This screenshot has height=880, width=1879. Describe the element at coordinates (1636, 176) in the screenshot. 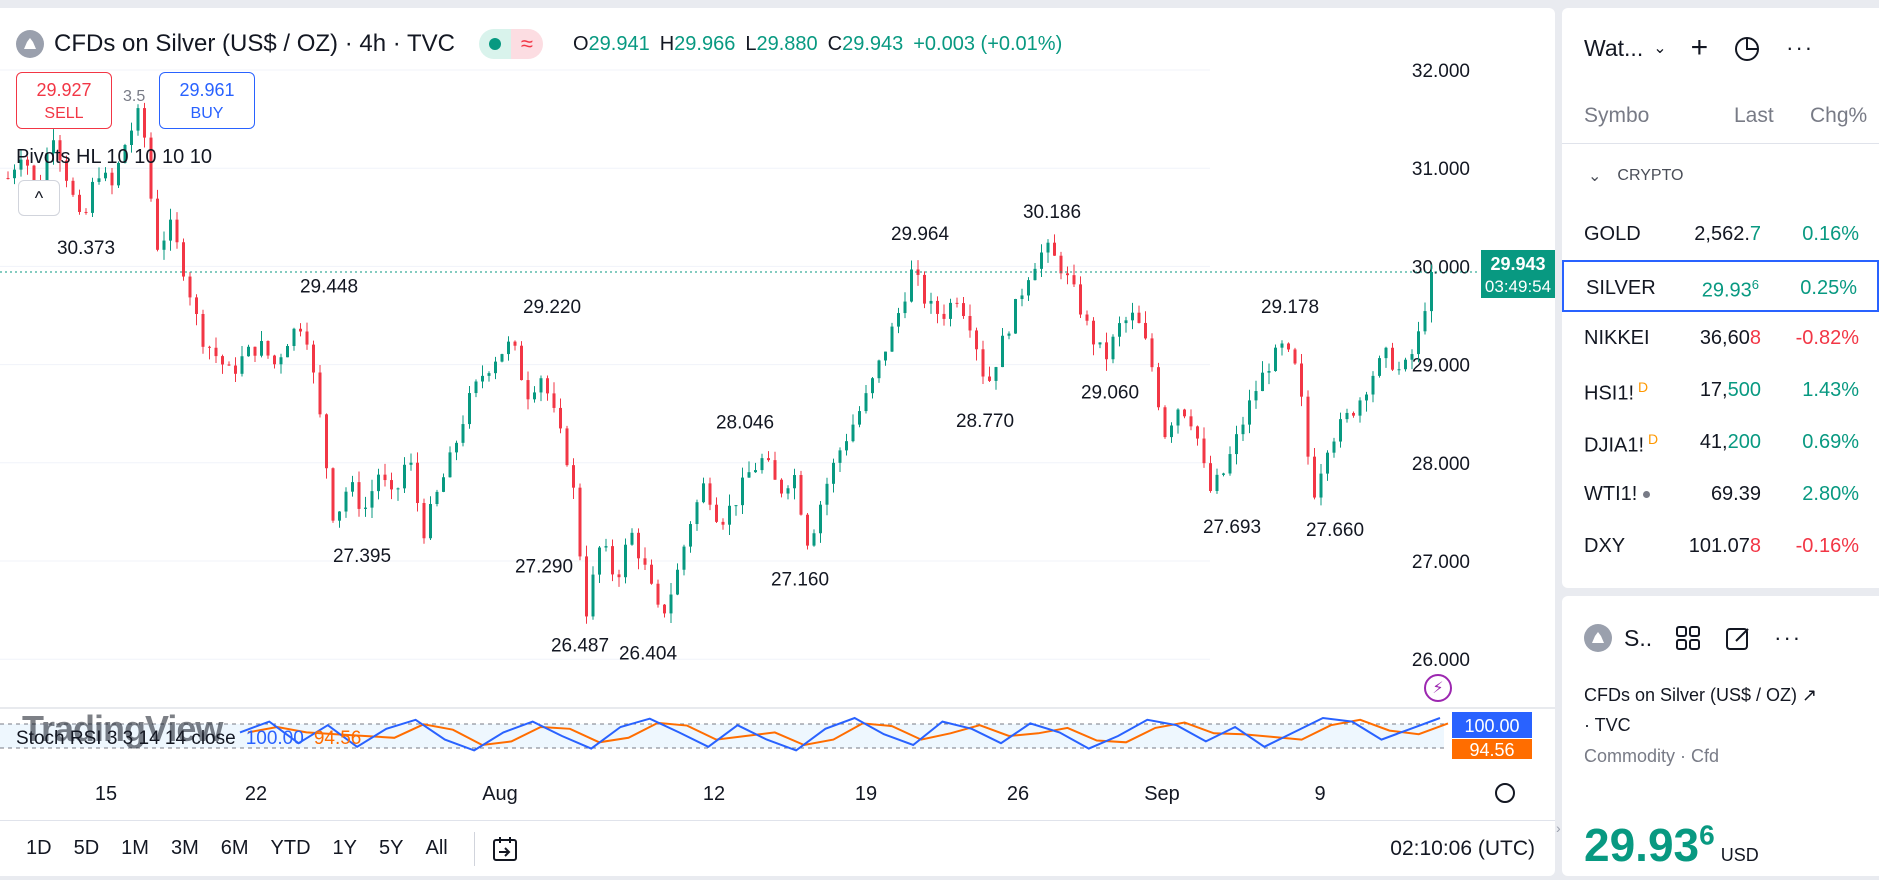

I see `watchlist-section-crypto: ⌄ CRYPTO` at that location.